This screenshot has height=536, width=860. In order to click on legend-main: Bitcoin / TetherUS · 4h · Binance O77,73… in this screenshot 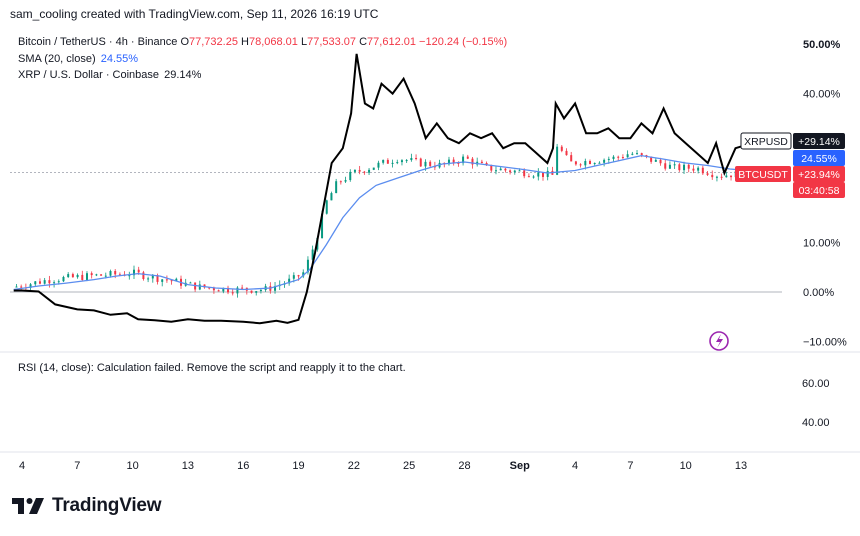, I will do `click(262, 42)`.